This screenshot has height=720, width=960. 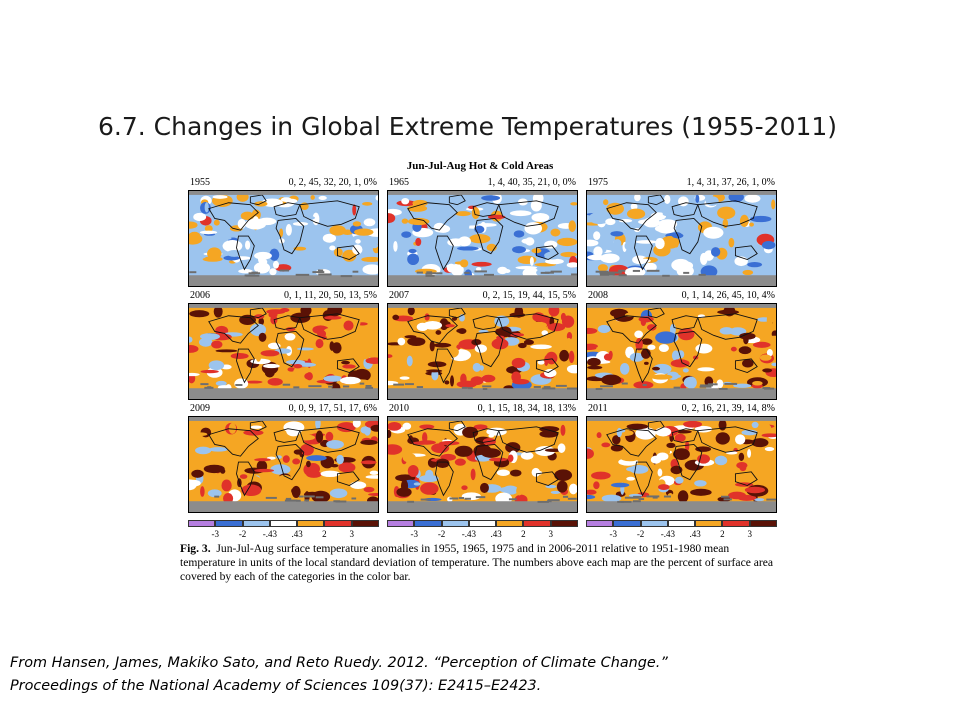 What do you see at coordinates (728, 408) in the screenshot?
I see `panel-percentages: 0, 2, 16, 21, 39, 14, 8%` at bounding box center [728, 408].